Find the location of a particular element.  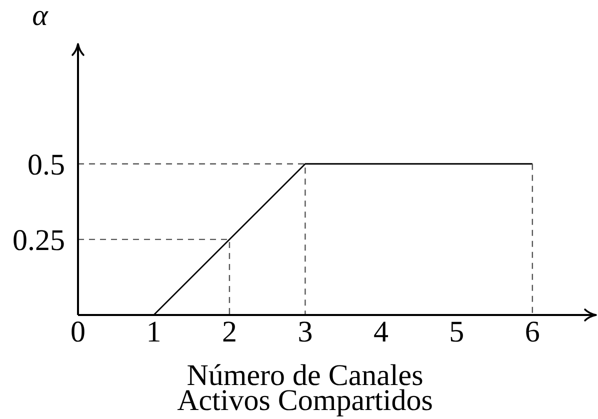

x-axis-title: Número de Canales Activos Compartidos is located at coordinates (305, 388).